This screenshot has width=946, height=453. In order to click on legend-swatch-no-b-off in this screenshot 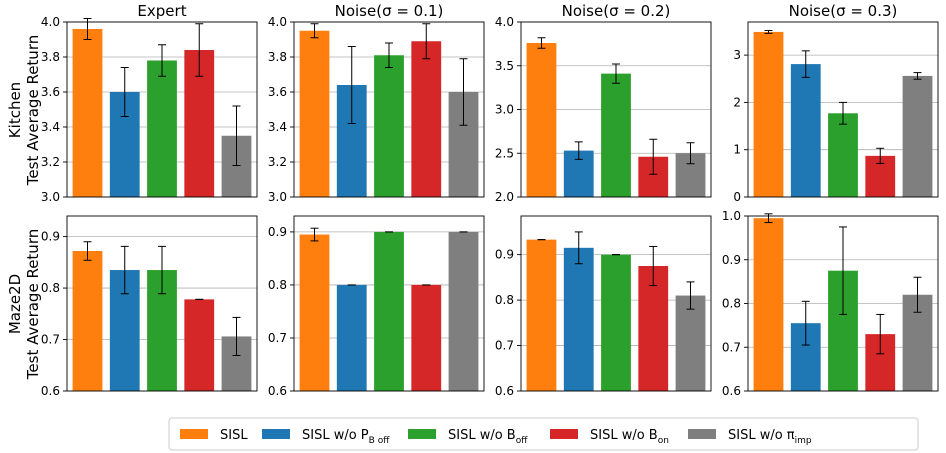, I will do `click(422, 434)`.